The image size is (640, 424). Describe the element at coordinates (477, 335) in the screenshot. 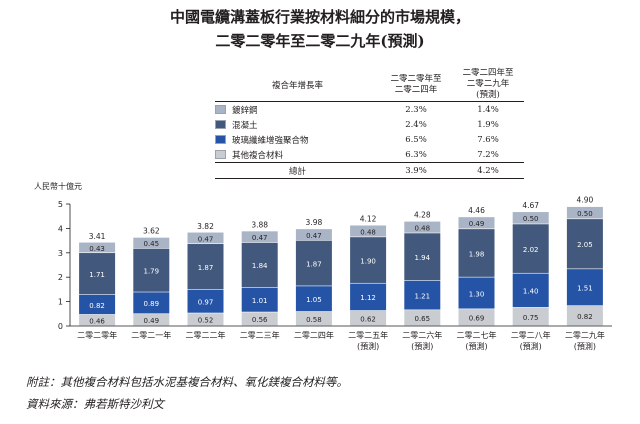

I see `x-tick-label: 二零二七年` at that location.